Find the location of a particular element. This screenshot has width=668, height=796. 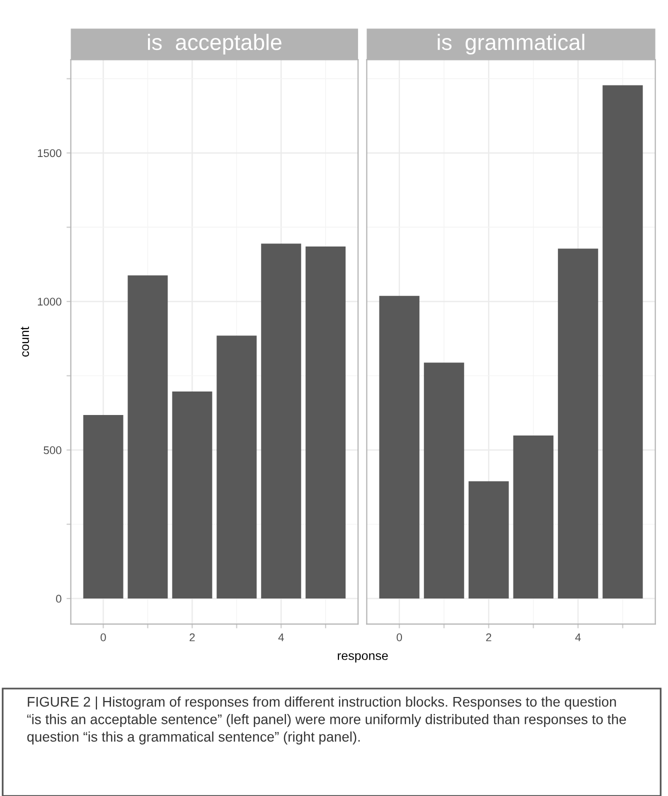

y-tick-label: 1000 is located at coordinates (50, 302).